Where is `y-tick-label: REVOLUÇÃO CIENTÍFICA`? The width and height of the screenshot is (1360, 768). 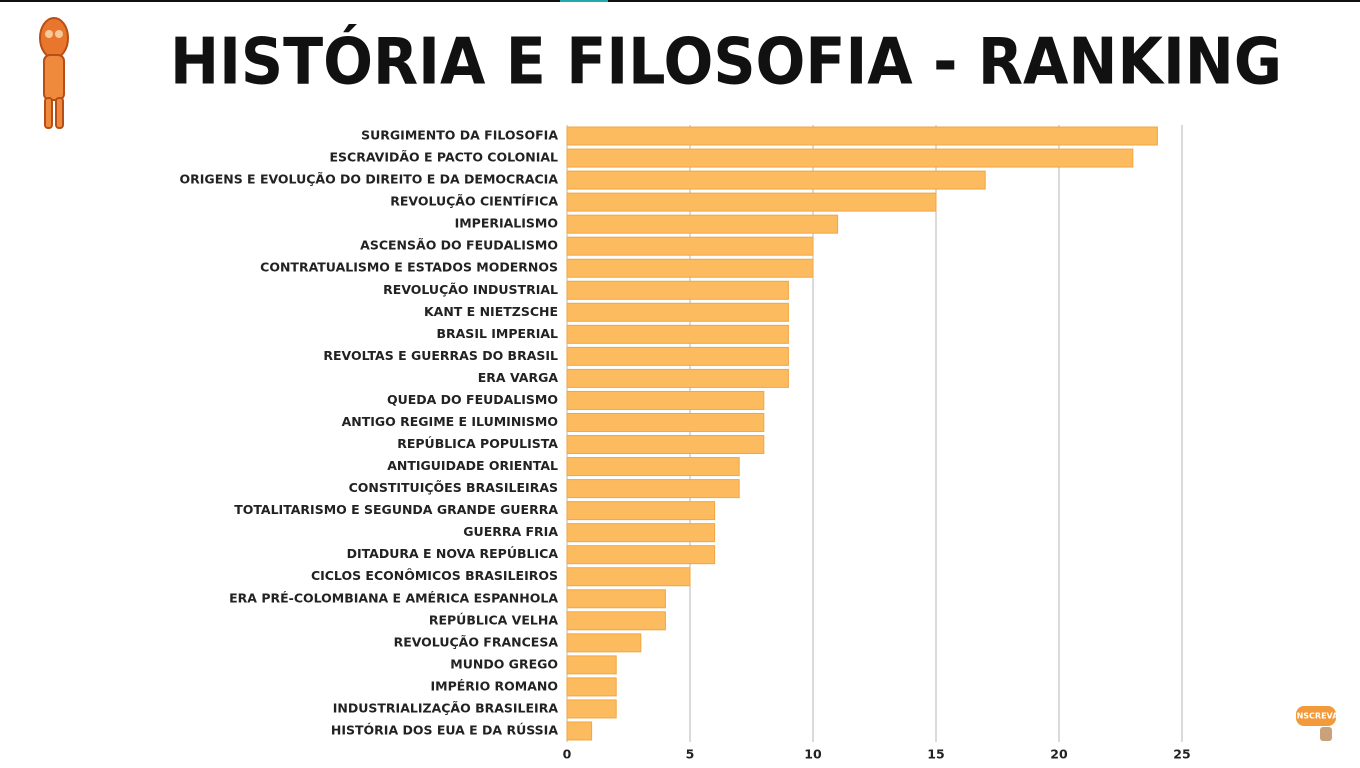
y-tick-label: REVOLUÇÃO CIENTÍFICA is located at coordinates (474, 201).